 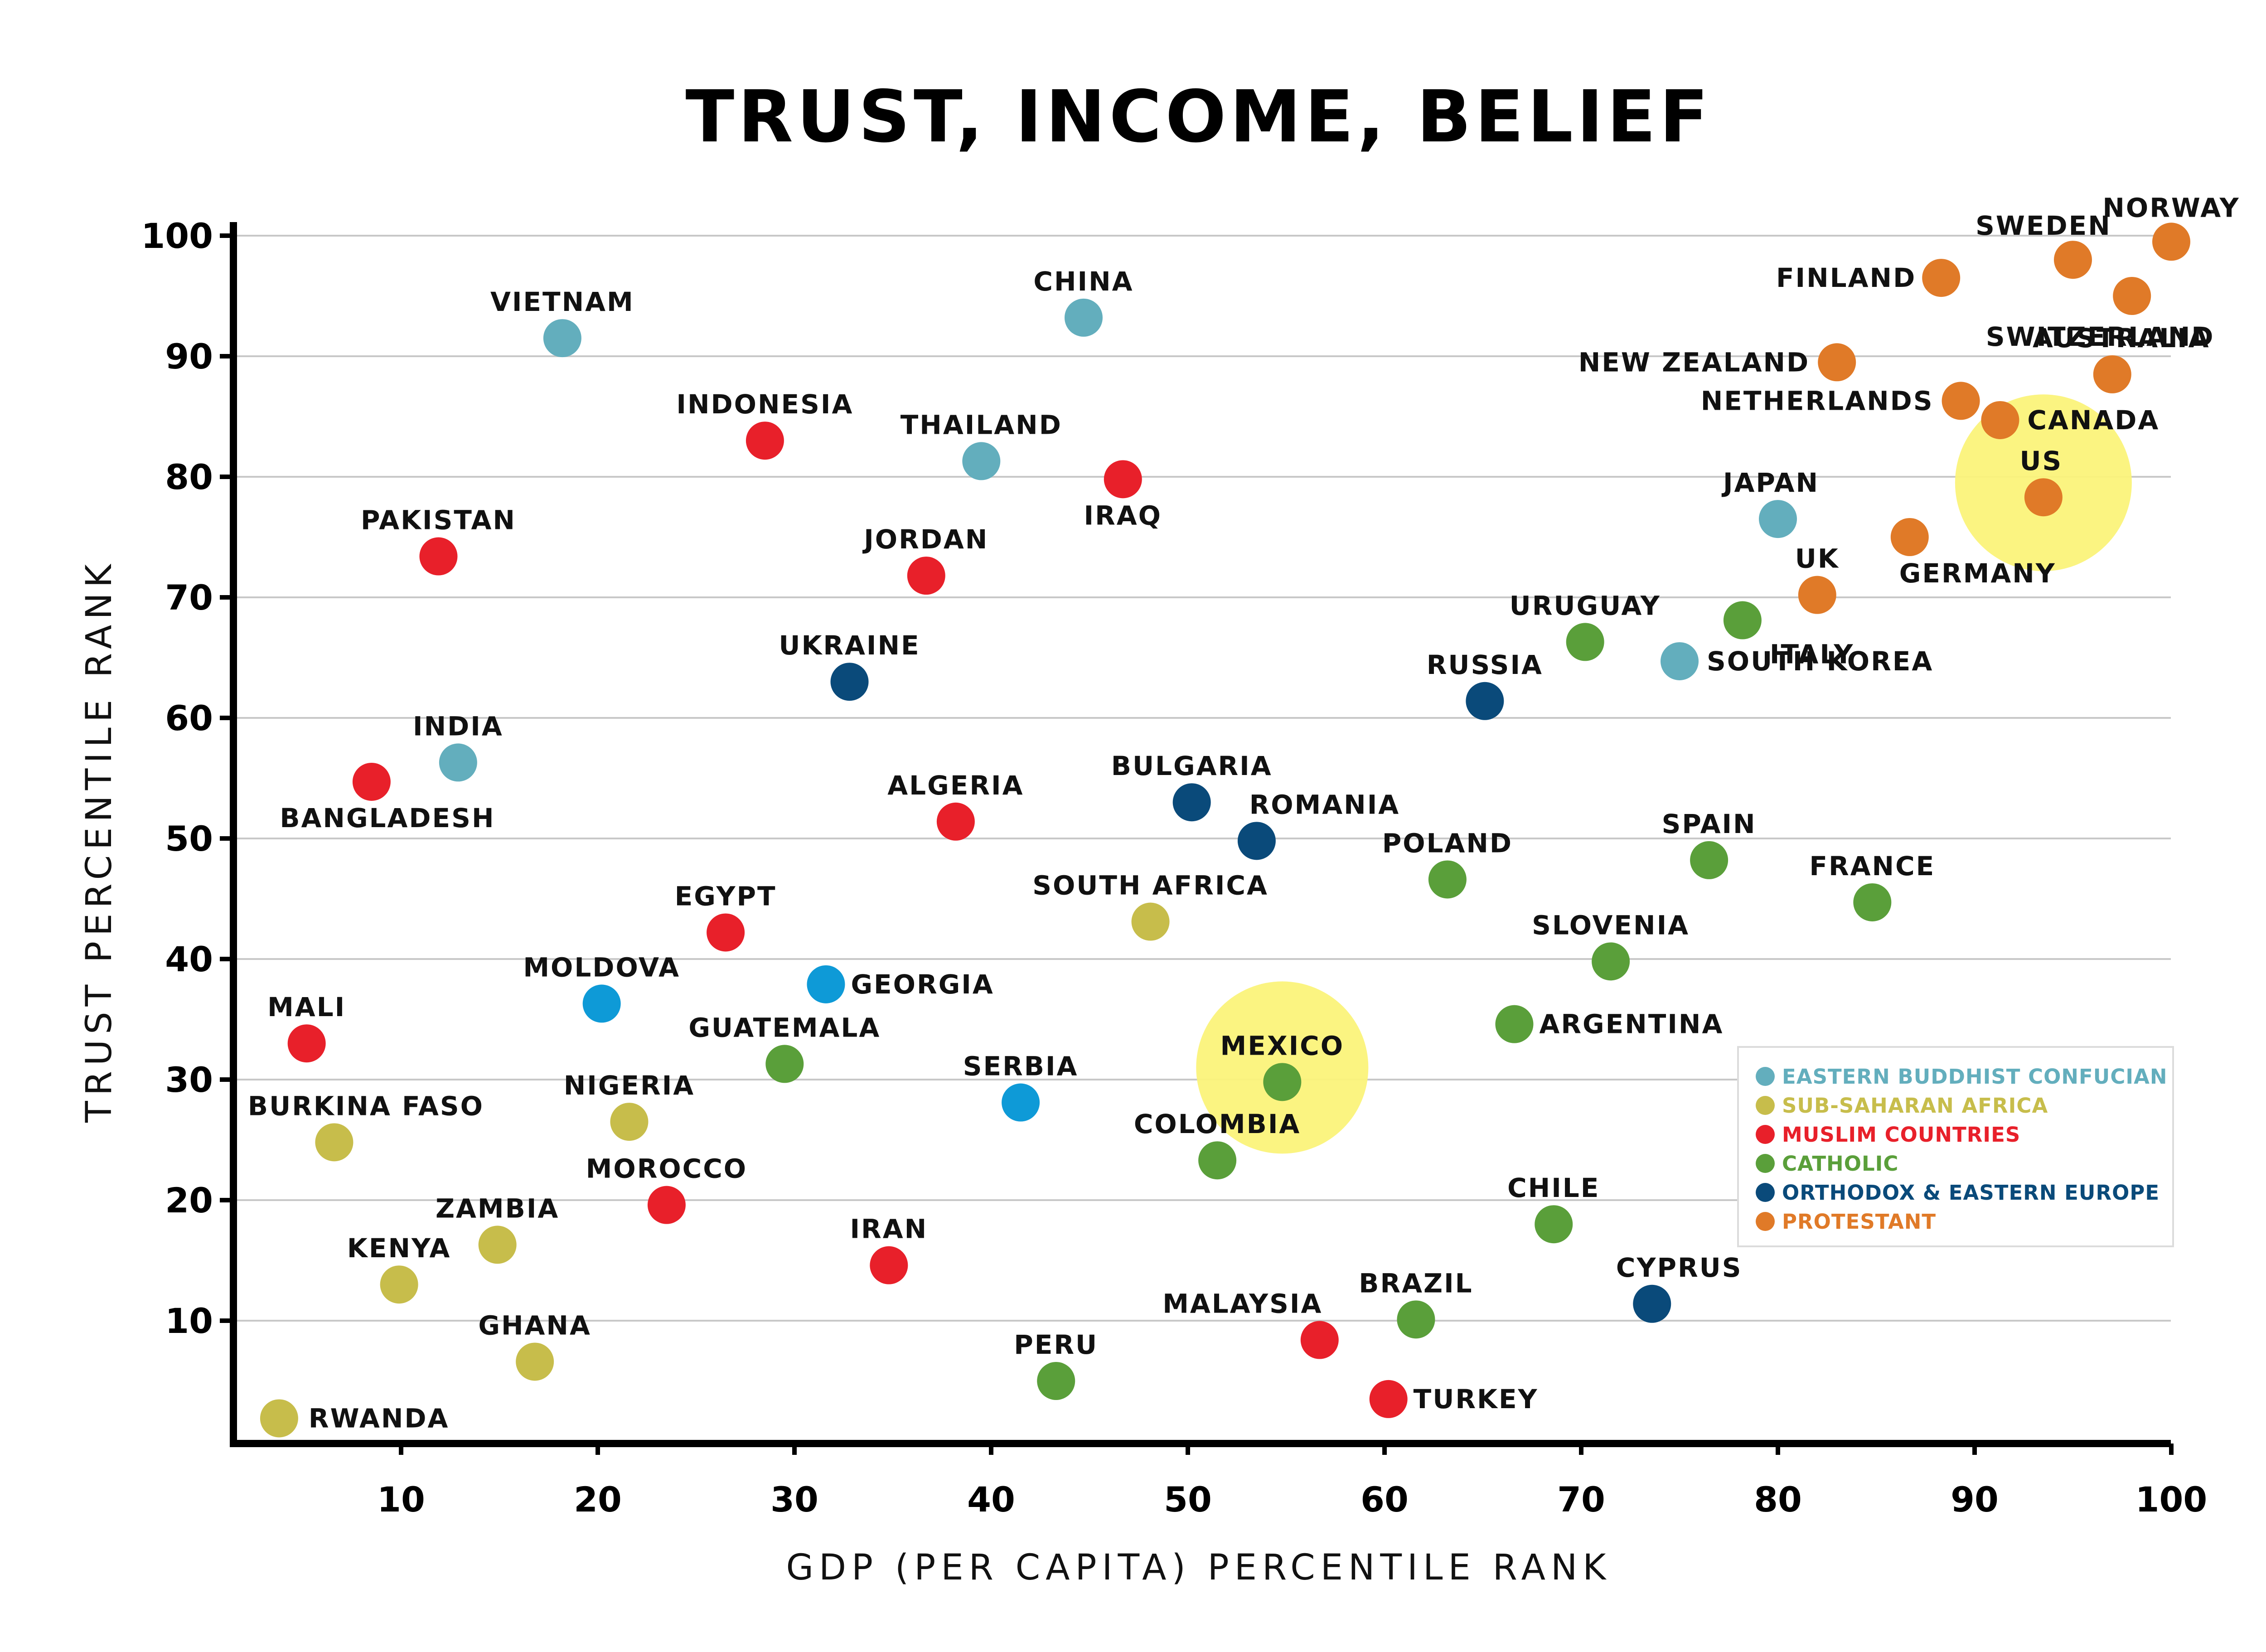 What do you see at coordinates (1188, 1499) in the screenshot?
I see `x-tick-label: 50` at bounding box center [1188, 1499].